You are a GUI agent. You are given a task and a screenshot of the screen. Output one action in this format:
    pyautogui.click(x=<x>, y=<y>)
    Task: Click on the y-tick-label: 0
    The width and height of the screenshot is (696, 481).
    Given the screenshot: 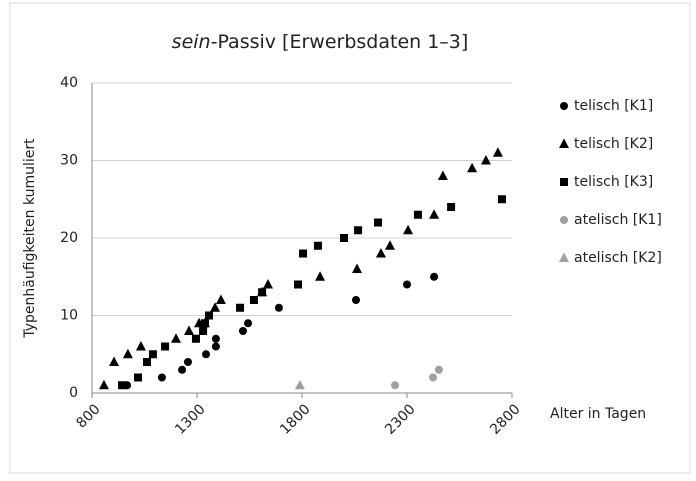 What is the action you would take?
    pyautogui.click(x=73, y=393)
    